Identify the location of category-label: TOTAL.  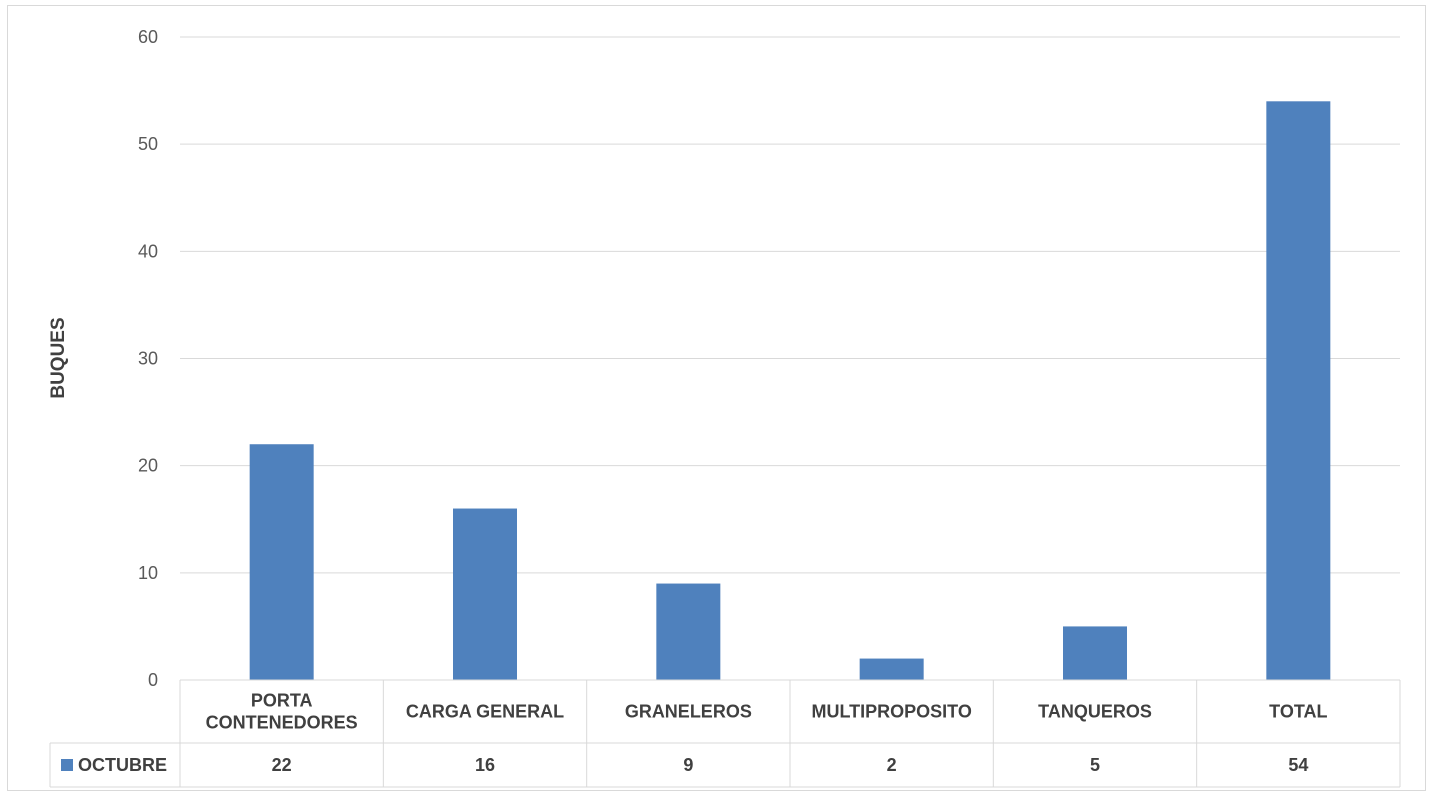
(1298, 712).